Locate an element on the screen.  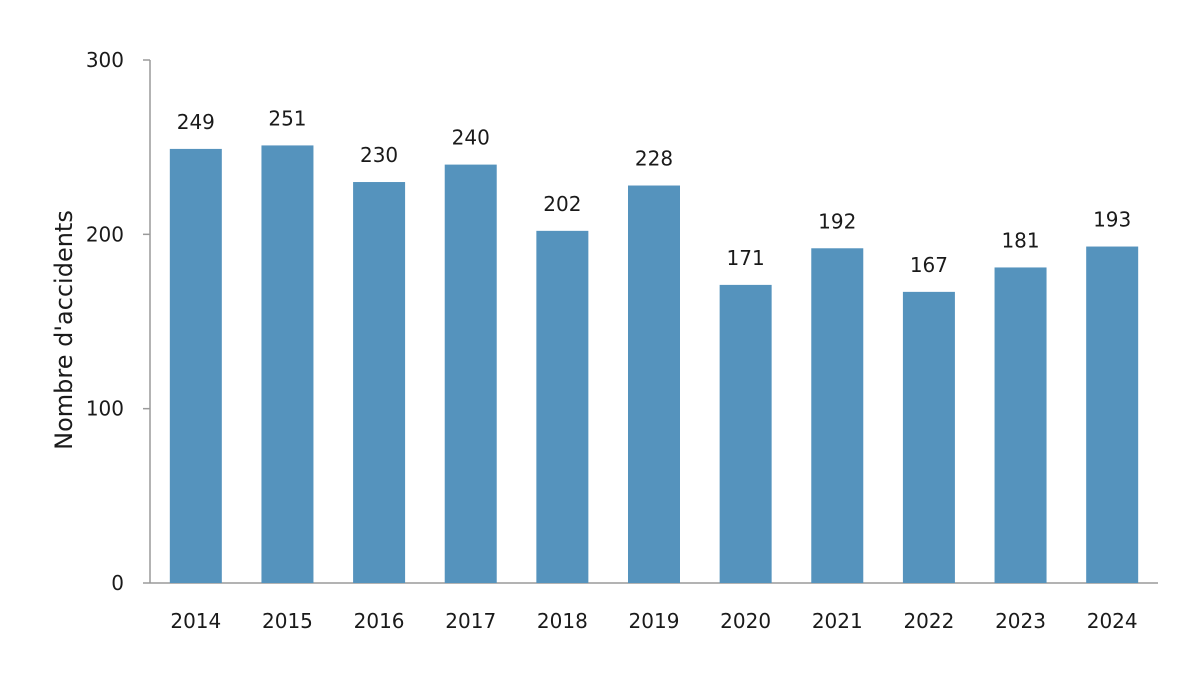
data-label: 171 is located at coordinates (746, 258).